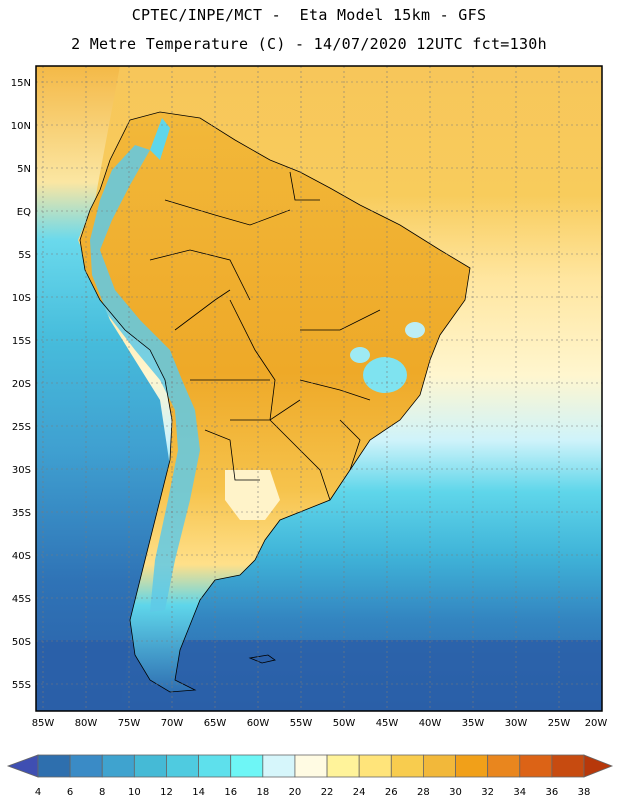 The height and width of the screenshot is (800, 618). I want to click on lat-label: 40S, so click(21, 556).